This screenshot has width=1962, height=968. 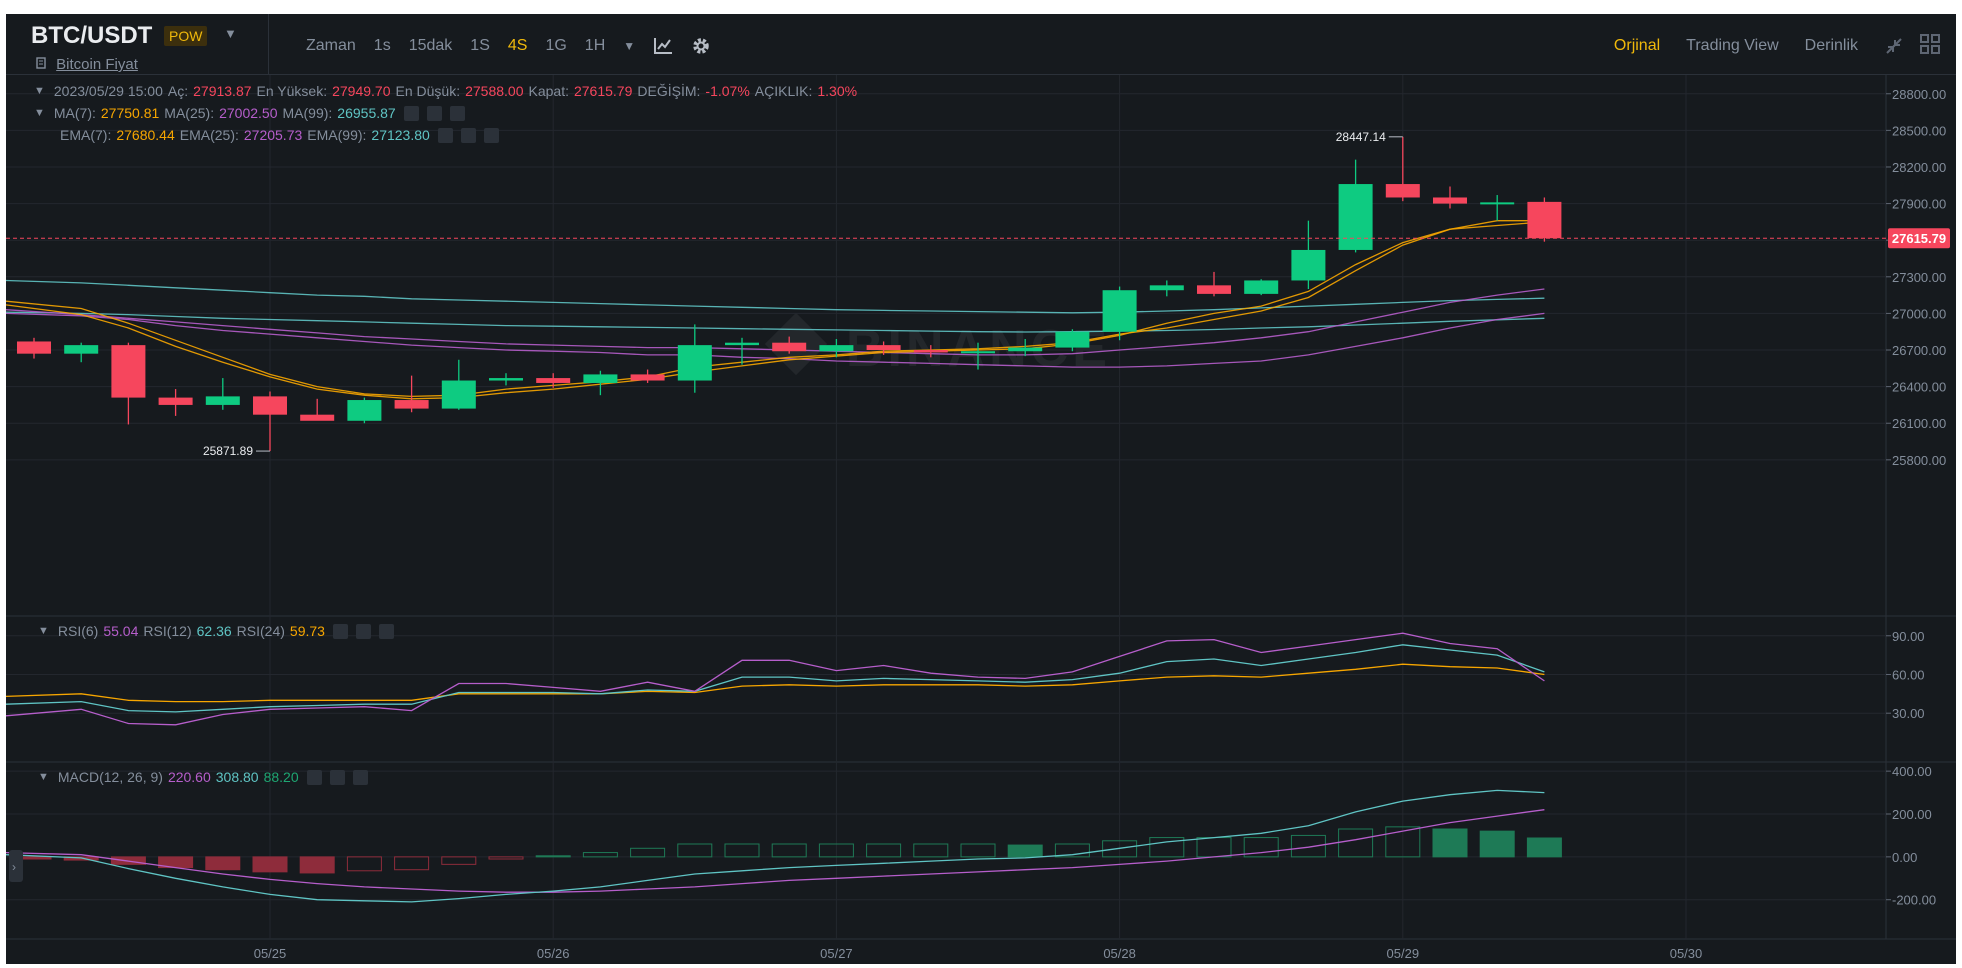 What do you see at coordinates (130, 113) in the screenshot?
I see `ma7-value: 27750.81` at bounding box center [130, 113].